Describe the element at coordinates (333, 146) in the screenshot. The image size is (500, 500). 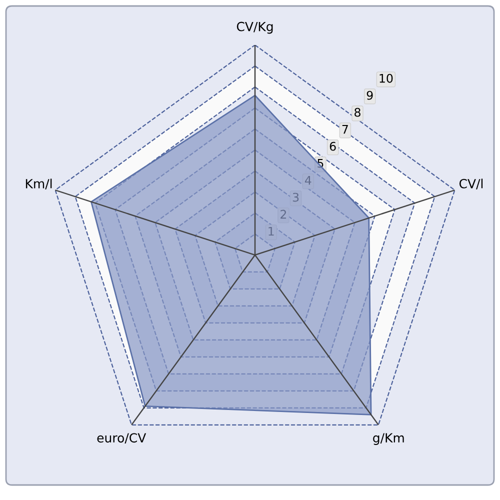
I see `y-tick-label: 6` at that location.